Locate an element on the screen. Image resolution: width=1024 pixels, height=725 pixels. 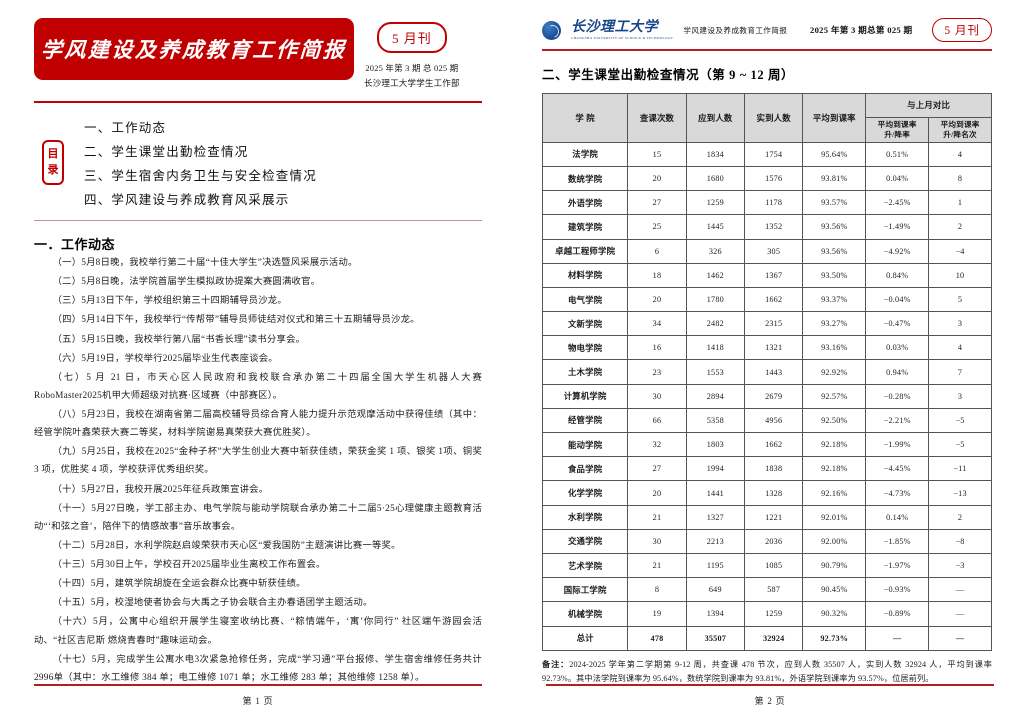
cell-value: −13 is located at coordinates (960, 493).